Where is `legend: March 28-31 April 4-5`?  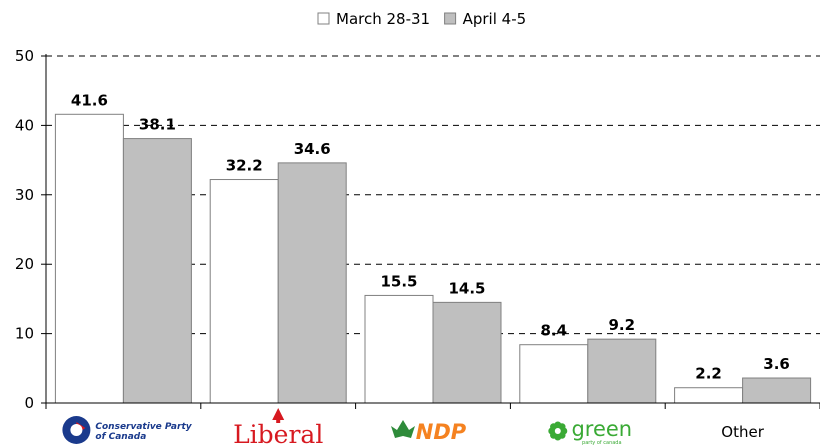 legend: March 28-31 April 4-5 is located at coordinates (422, 19).